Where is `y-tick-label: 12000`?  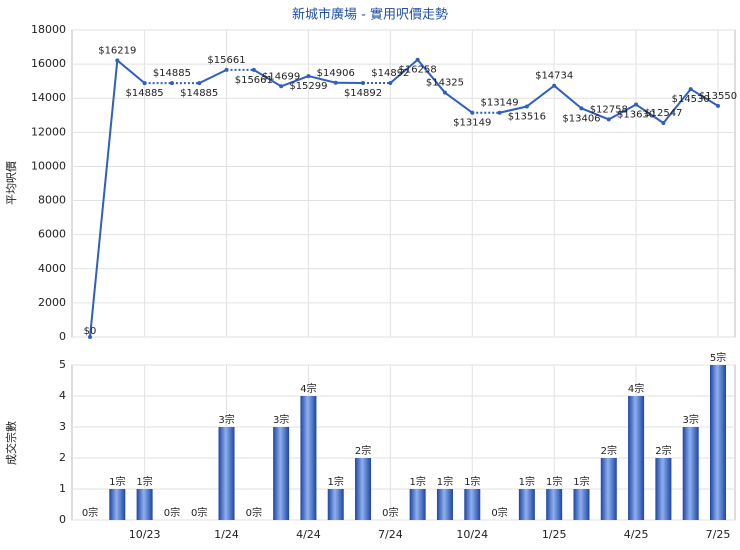
y-tick-label: 12000 is located at coordinates (48, 131).